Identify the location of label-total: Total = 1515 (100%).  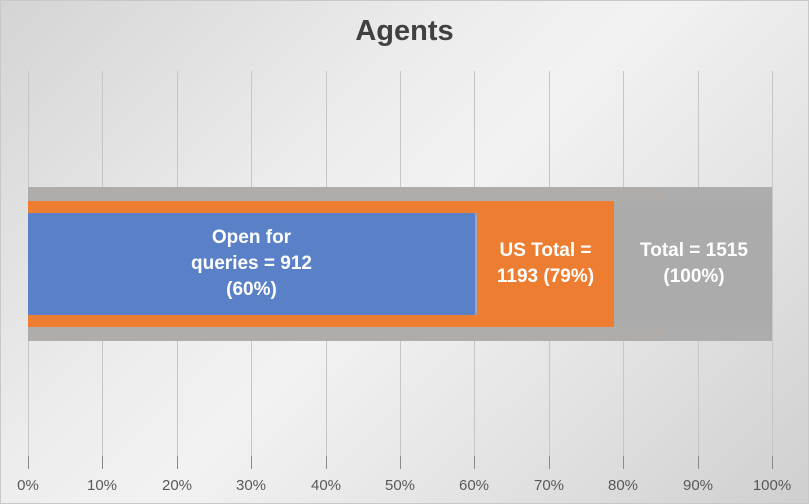
(694, 263).